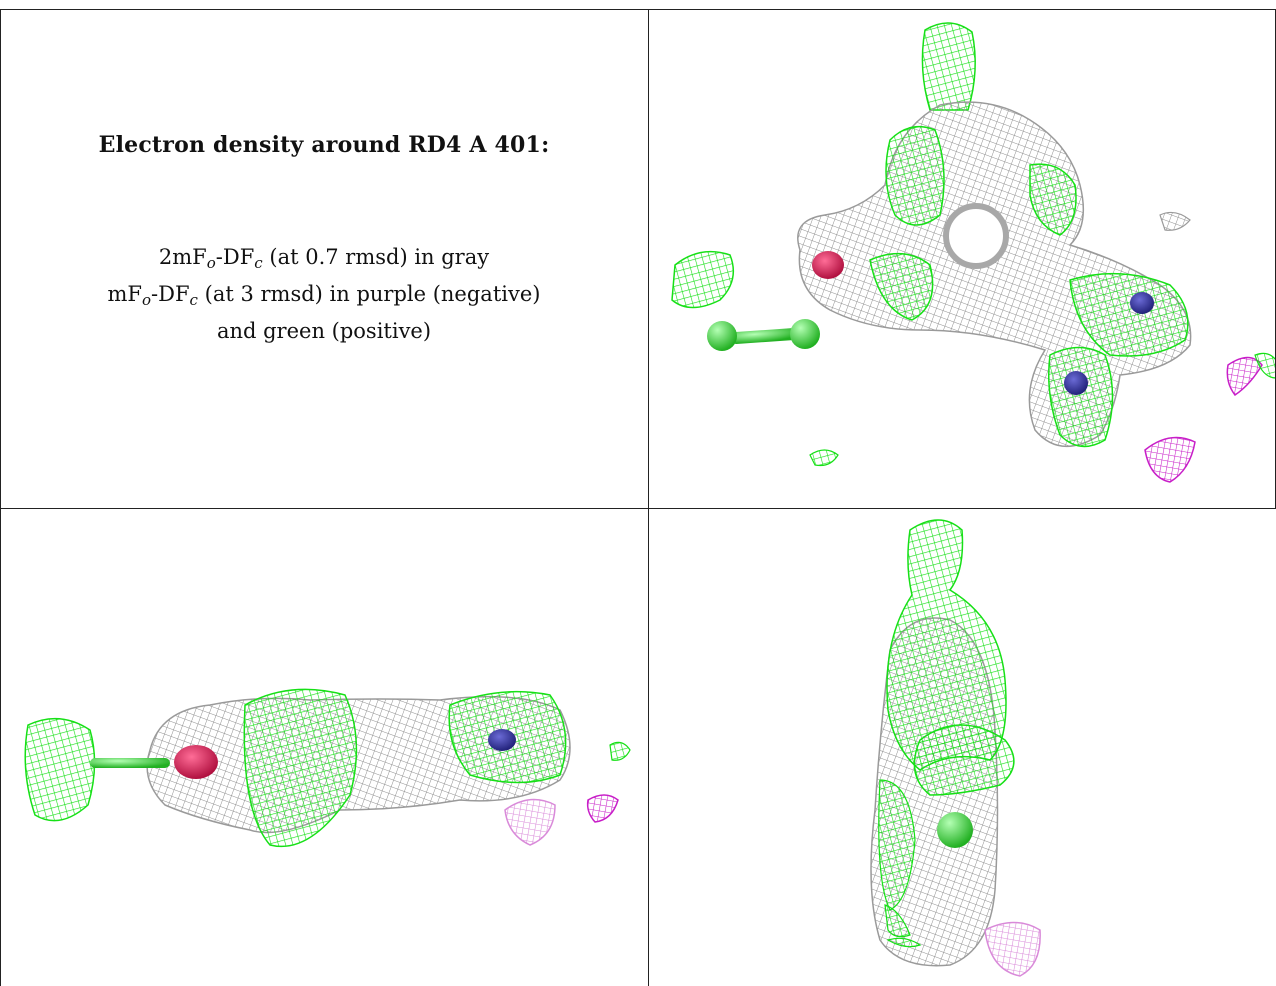 The width and height of the screenshot is (1276, 986). I want to click on grid-rule-top, so click(638, 9).